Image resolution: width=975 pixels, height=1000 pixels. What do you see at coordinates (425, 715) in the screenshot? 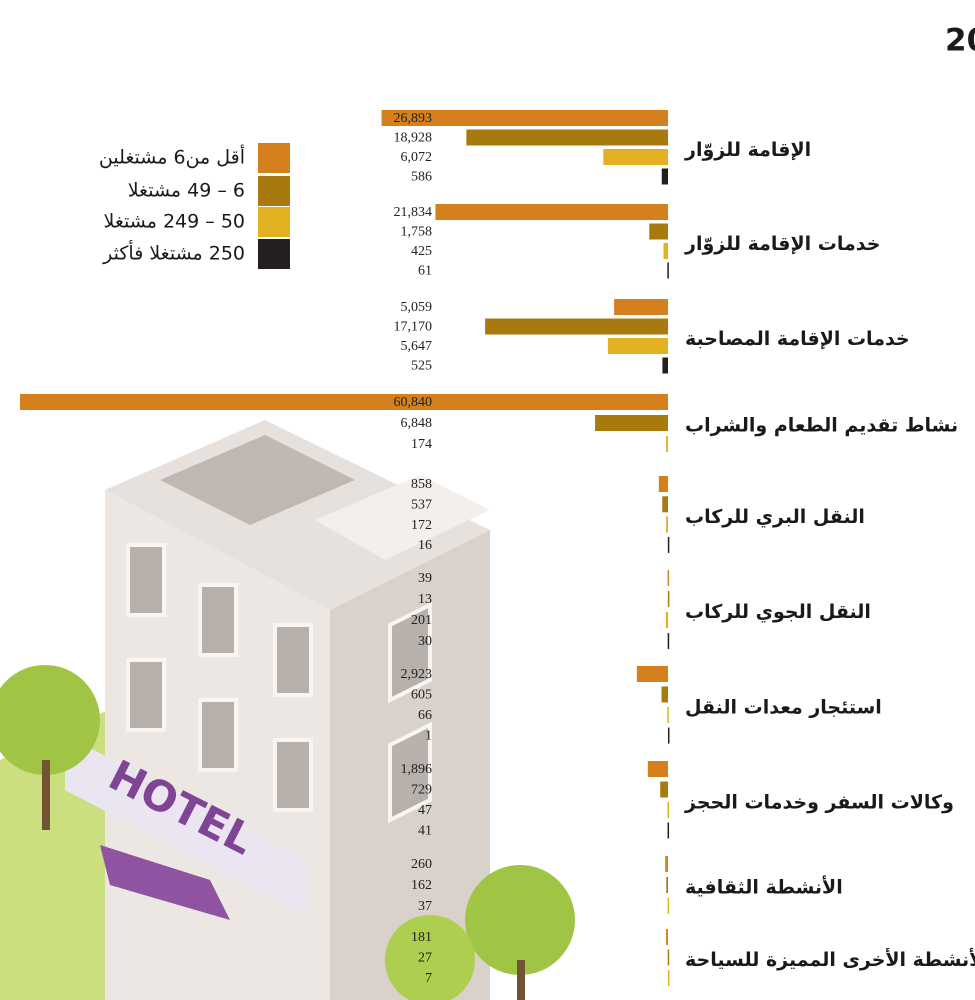
I see `value-label: 66` at bounding box center [425, 715].